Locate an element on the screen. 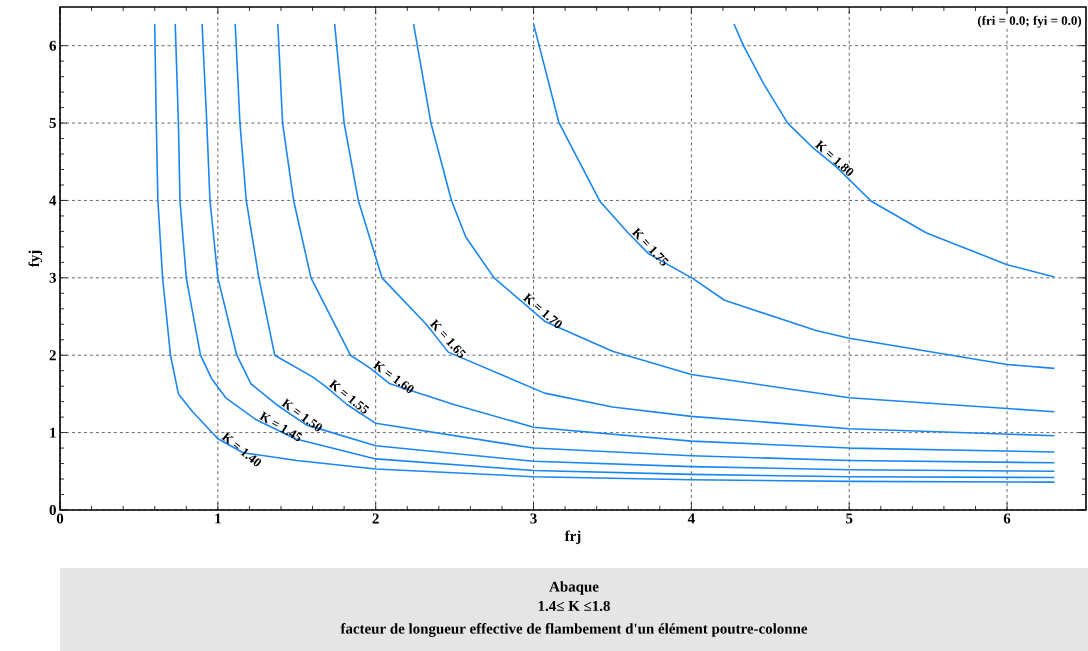 Image resolution: width=1088 pixels, height=651 pixels. annotation: (fri = 0.0; fyi = 0.0) is located at coordinates (1029, 21).